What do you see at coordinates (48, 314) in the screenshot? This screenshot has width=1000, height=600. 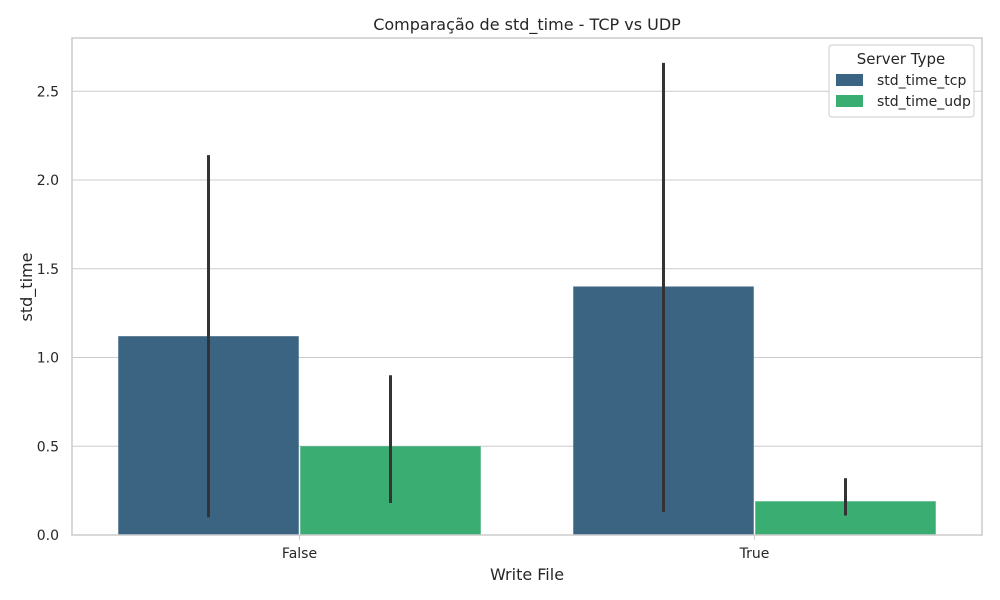 I see `y-tick-labels: 0.0 0.5 1.0 1.5 2.0 2.5` at bounding box center [48, 314].